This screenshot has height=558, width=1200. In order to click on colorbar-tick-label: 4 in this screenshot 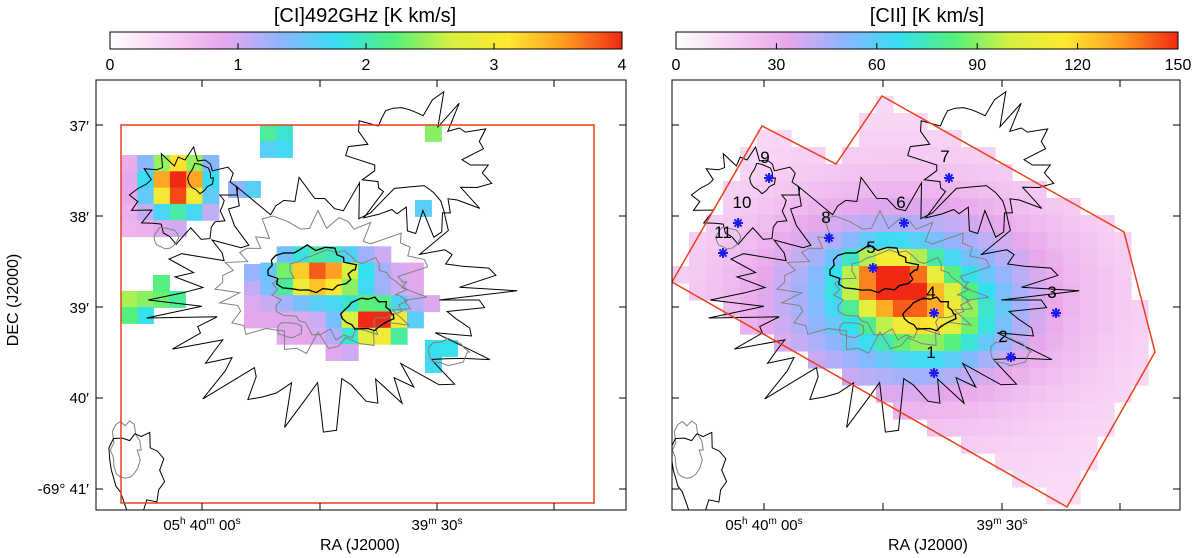, I will do `click(622, 65)`.